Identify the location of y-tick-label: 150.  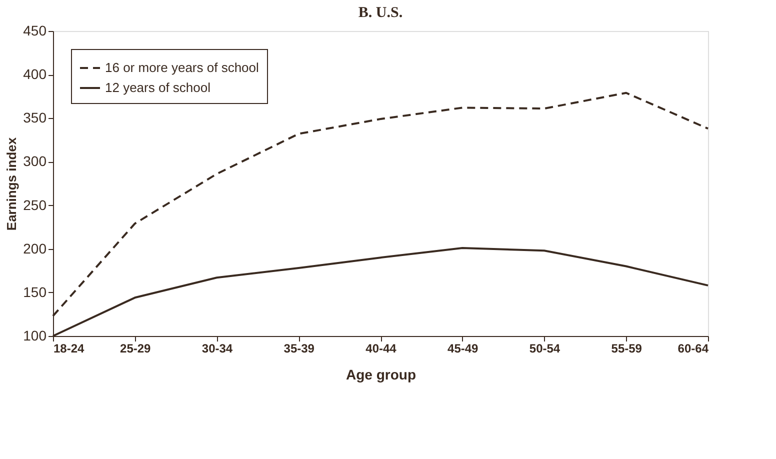
(35, 292).